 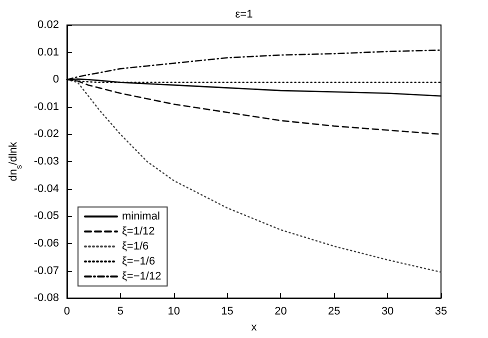 I want to click on x-tick-label: 0, so click(x=67, y=312).